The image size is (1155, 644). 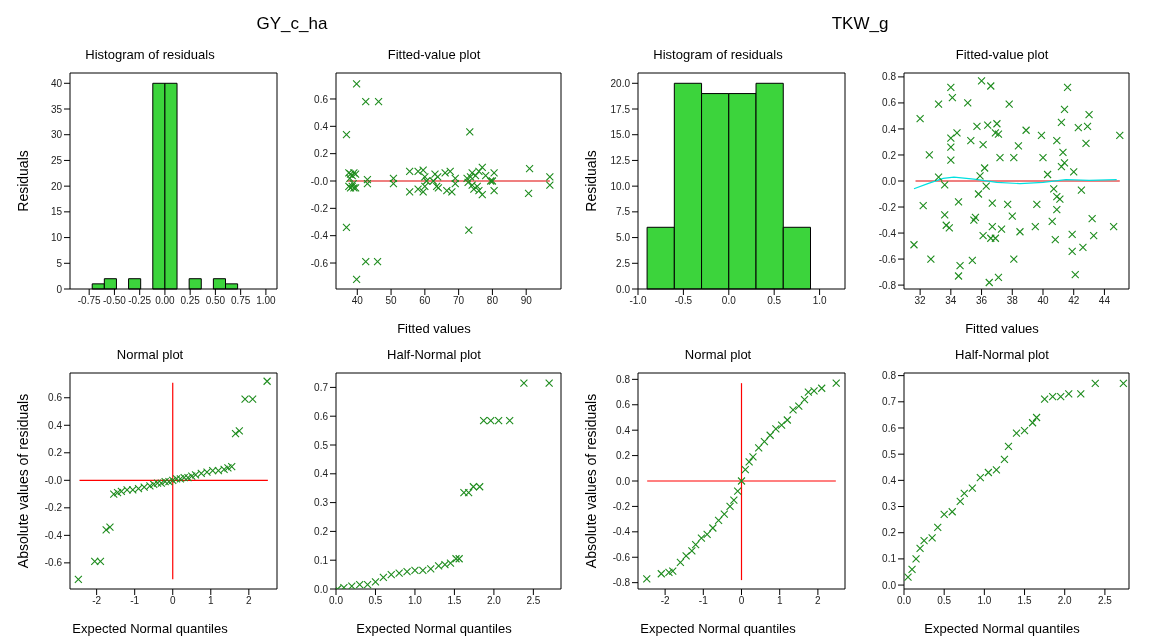 What do you see at coordinates (22, 481) in the screenshot?
I see `y-axis-title: Absolute values of residuals` at bounding box center [22, 481].